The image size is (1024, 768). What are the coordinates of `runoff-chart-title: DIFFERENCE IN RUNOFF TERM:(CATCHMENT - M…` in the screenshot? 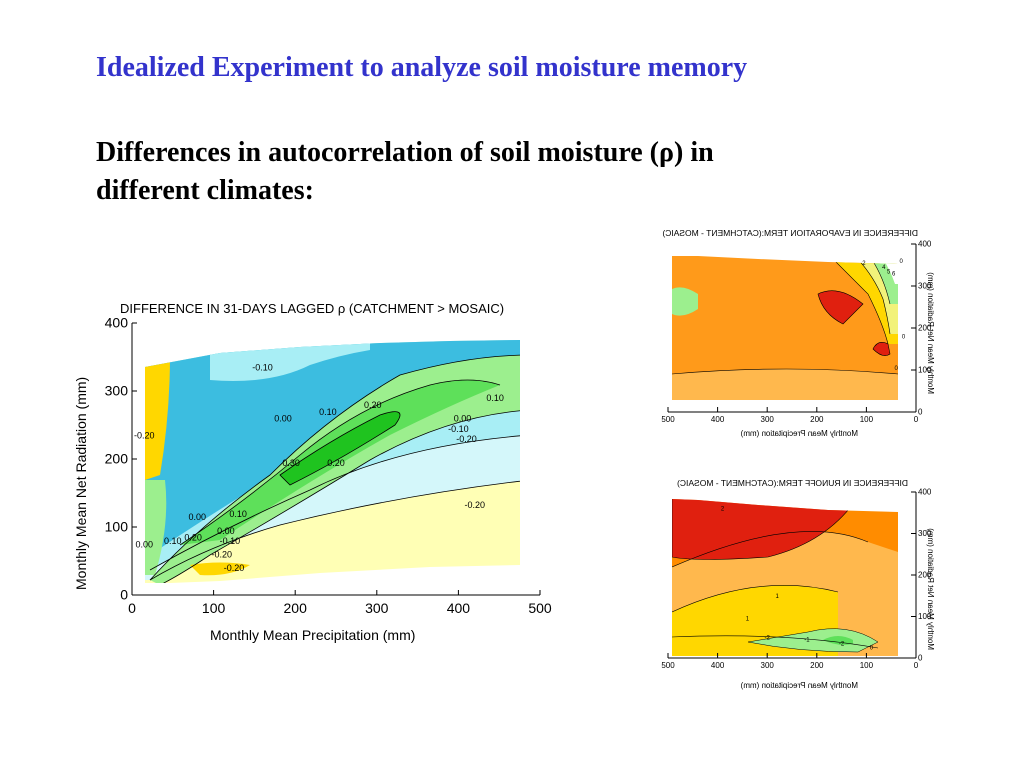 It's located at (792, 483).